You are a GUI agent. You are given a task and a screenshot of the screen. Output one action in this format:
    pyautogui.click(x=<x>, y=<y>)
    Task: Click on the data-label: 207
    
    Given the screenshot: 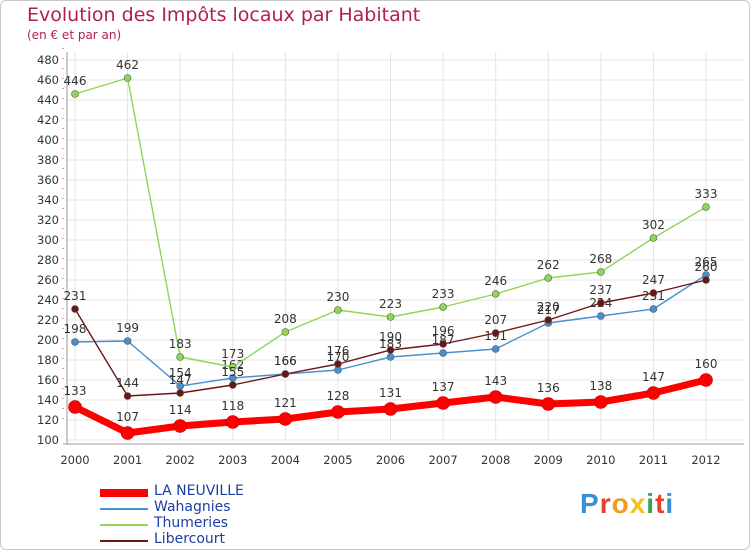 What is the action you would take?
    pyautogui.click(x=495, y=320)
    